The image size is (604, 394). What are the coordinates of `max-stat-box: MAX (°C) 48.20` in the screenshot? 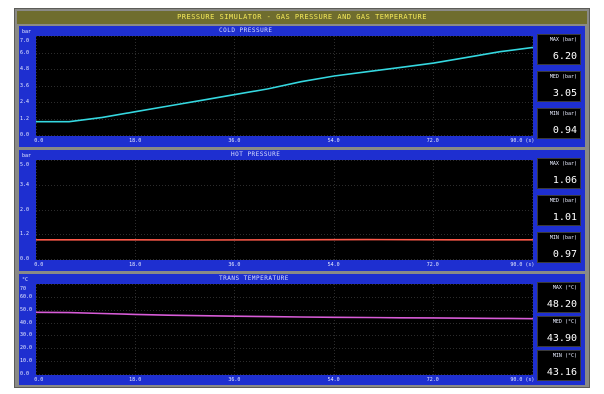 It's located at (559, 297).